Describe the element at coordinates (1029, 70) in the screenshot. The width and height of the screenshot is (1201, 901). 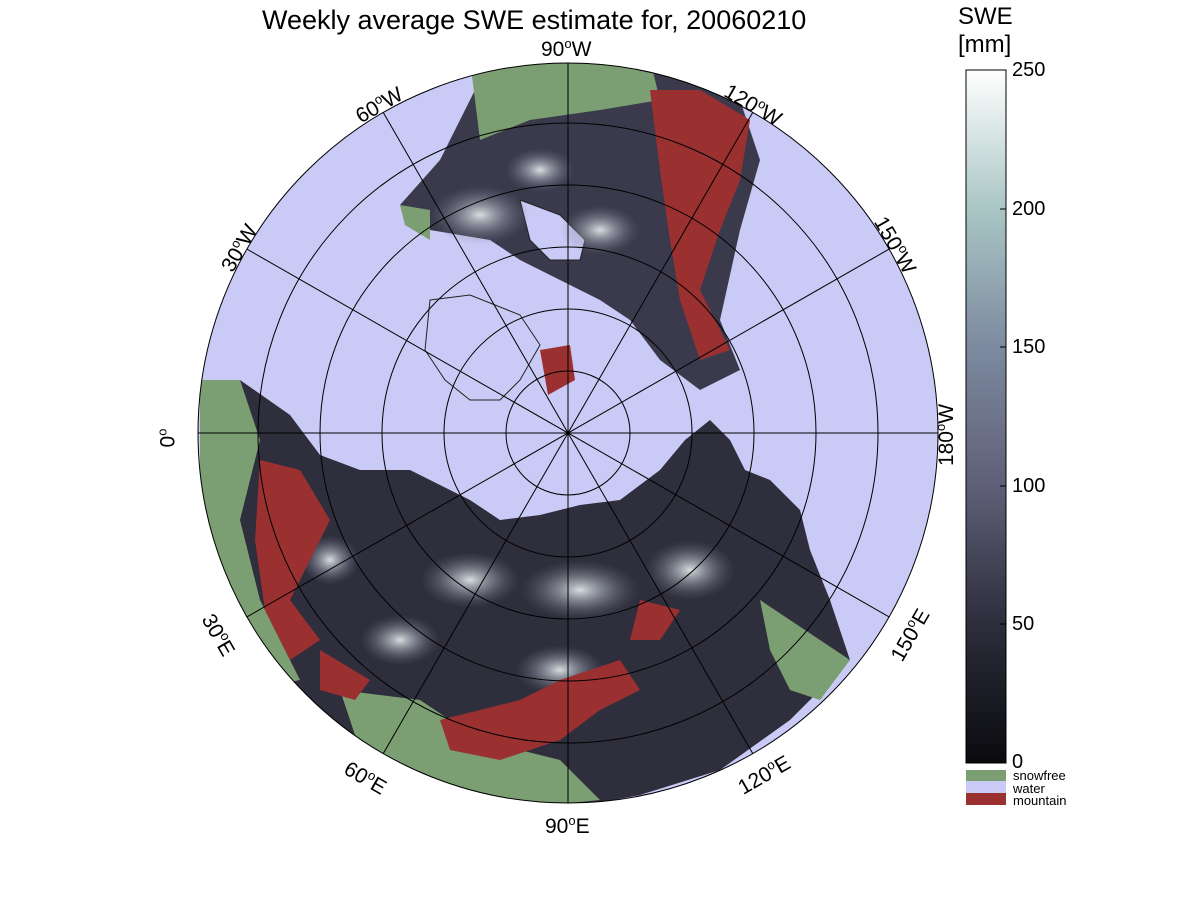
I see `colorbar-tick-label: 250` at that location.